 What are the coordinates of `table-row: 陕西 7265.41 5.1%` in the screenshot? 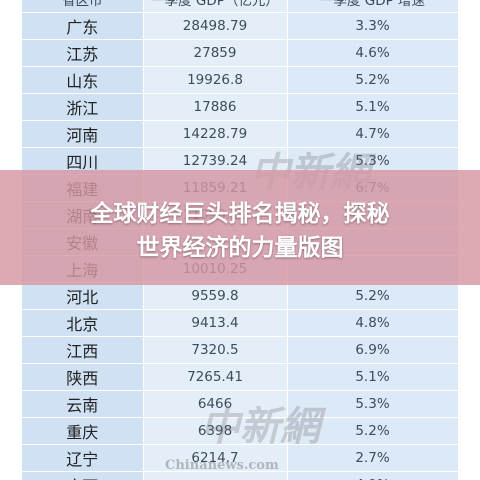 It's located at (240, 377).